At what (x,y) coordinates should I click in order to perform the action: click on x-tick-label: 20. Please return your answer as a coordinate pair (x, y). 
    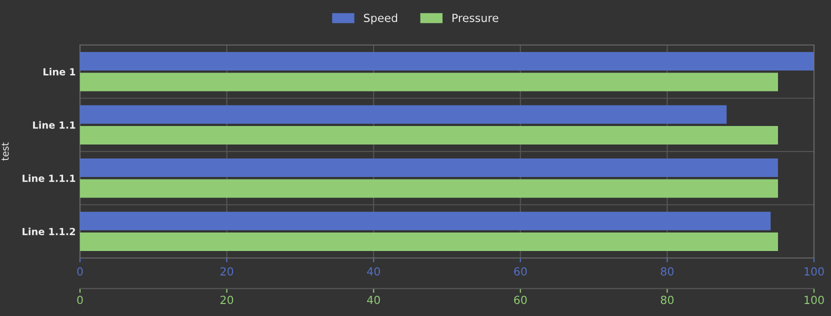
    Looking at the image, I should click on (227, 271).